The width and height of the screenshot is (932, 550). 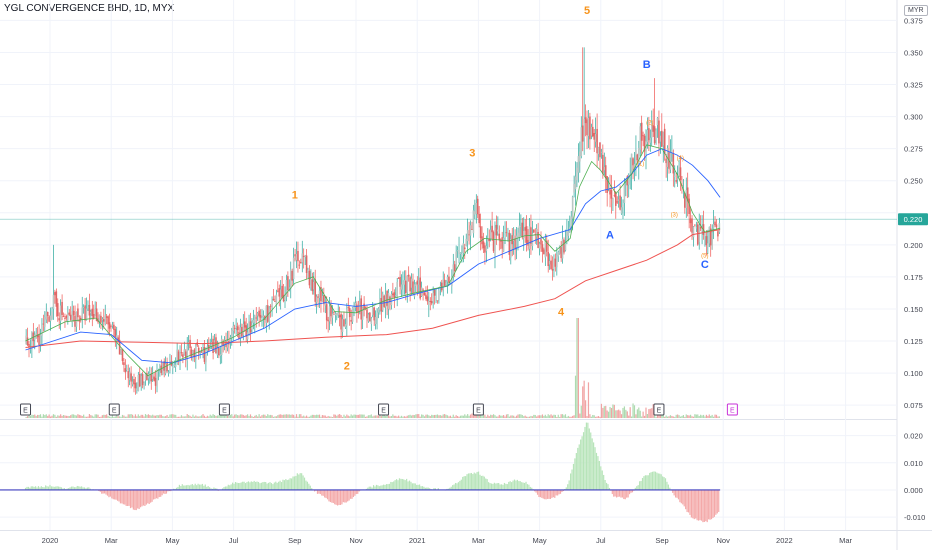 What do you see at coordinates (916, 10) in the screenshot?
I see `currency-button: MYR` at bounding box center [916, 10].